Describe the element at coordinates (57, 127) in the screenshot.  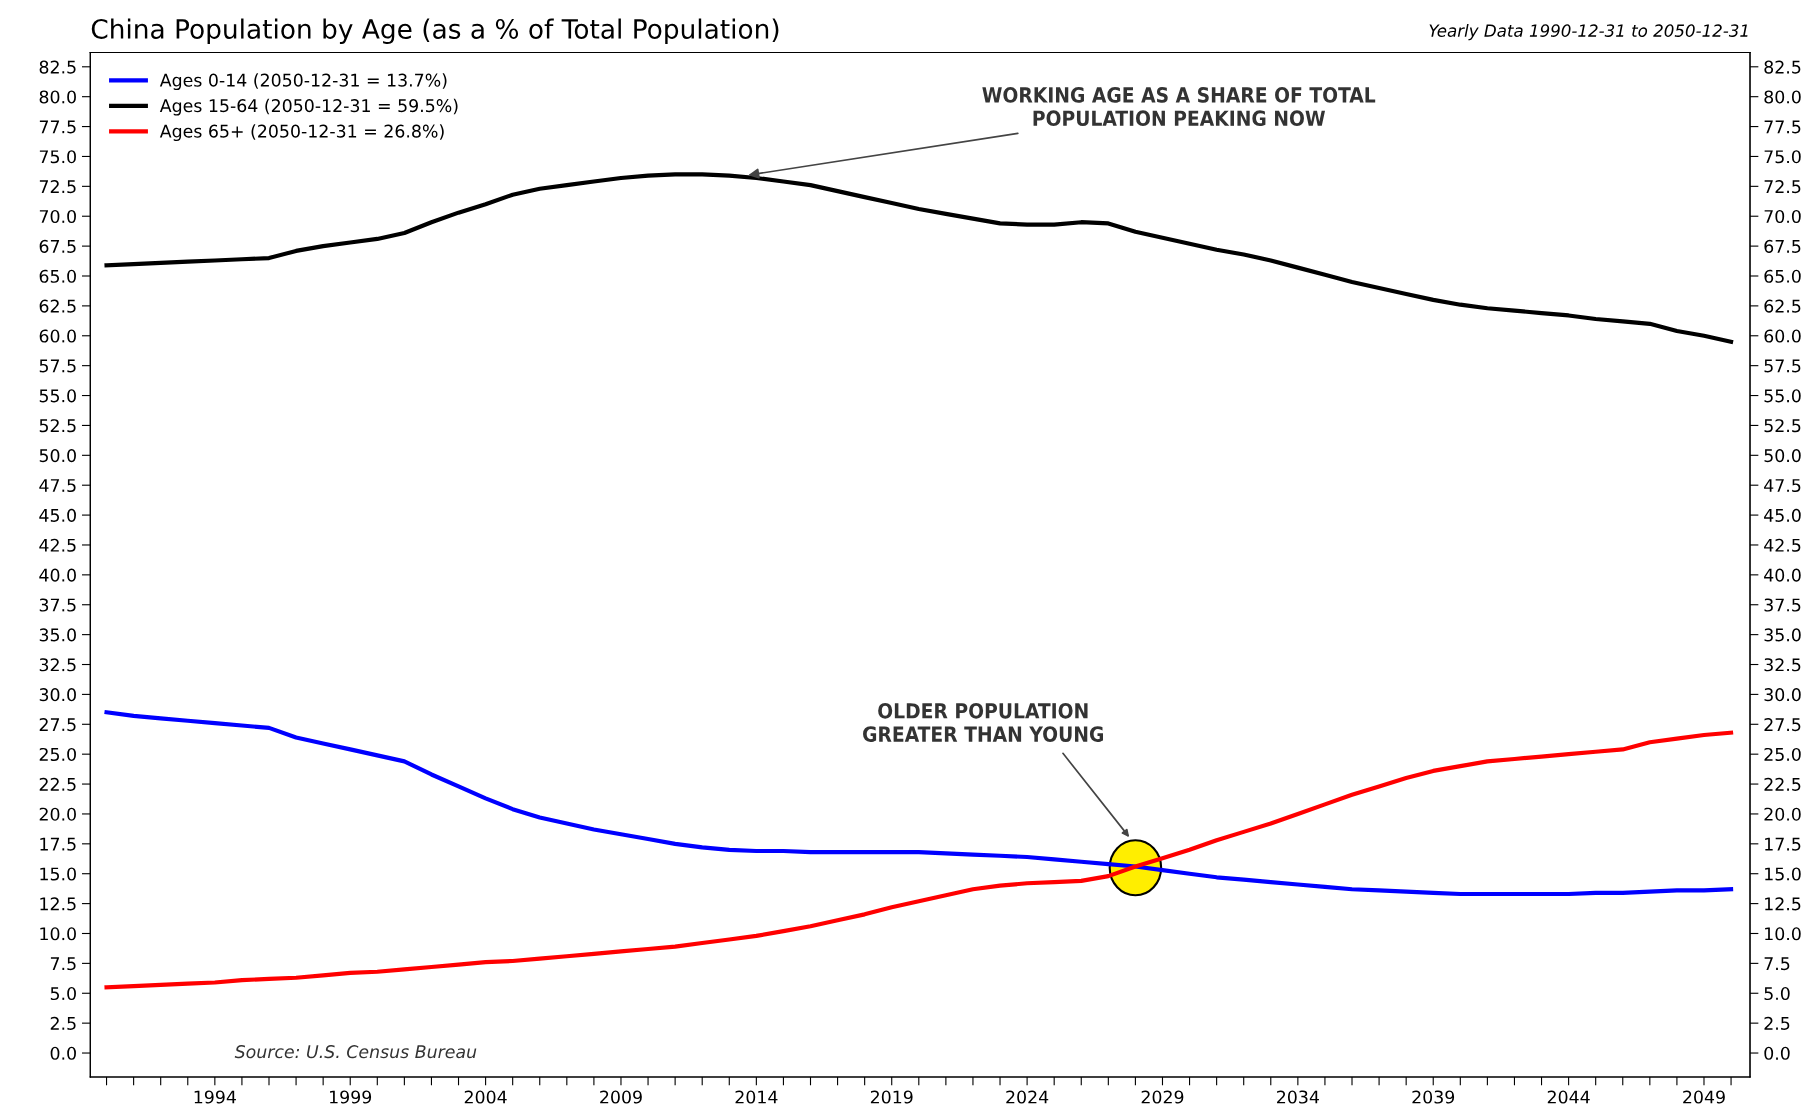
I see `y-tick-label: 77.5` at that location.